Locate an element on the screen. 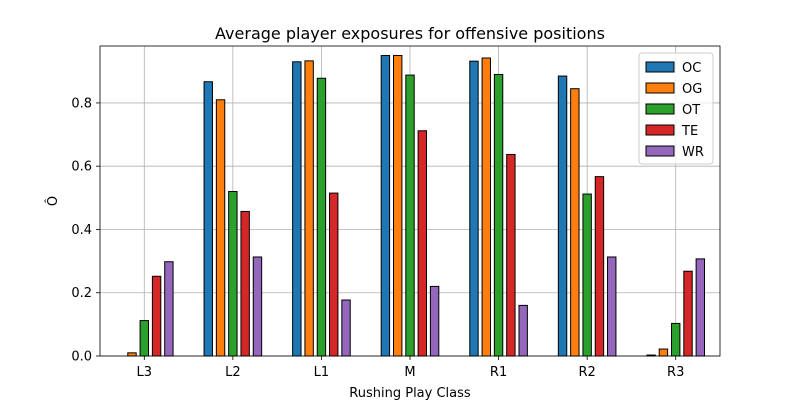  y-tick-label: 0.2 is located at coordinates (81, 293).